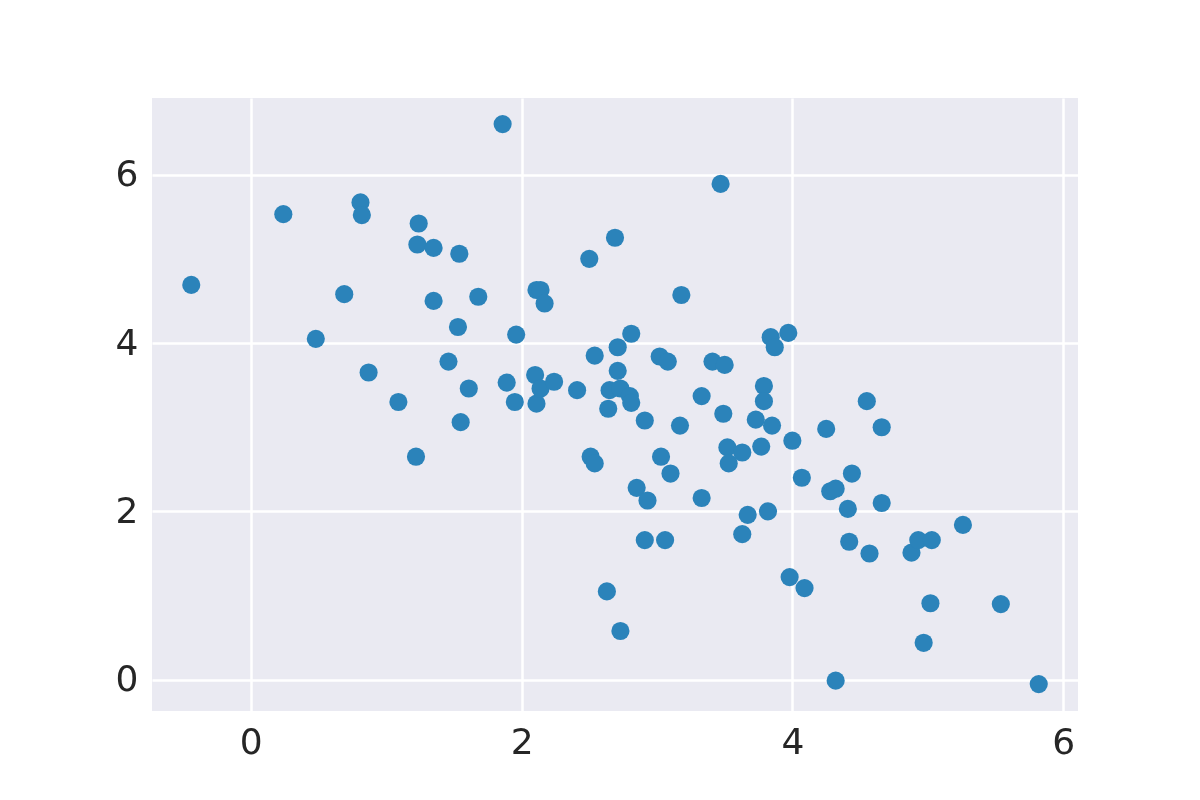  I want to click on x-tick-label: 2, so click(522, 741).